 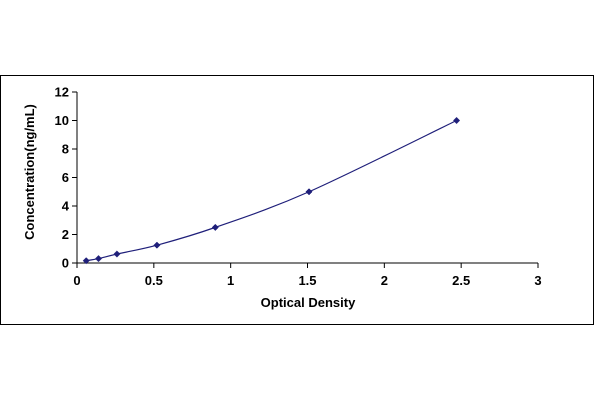 I want to click on x-axis-title: Optical Density, so click(x=308, y=302).